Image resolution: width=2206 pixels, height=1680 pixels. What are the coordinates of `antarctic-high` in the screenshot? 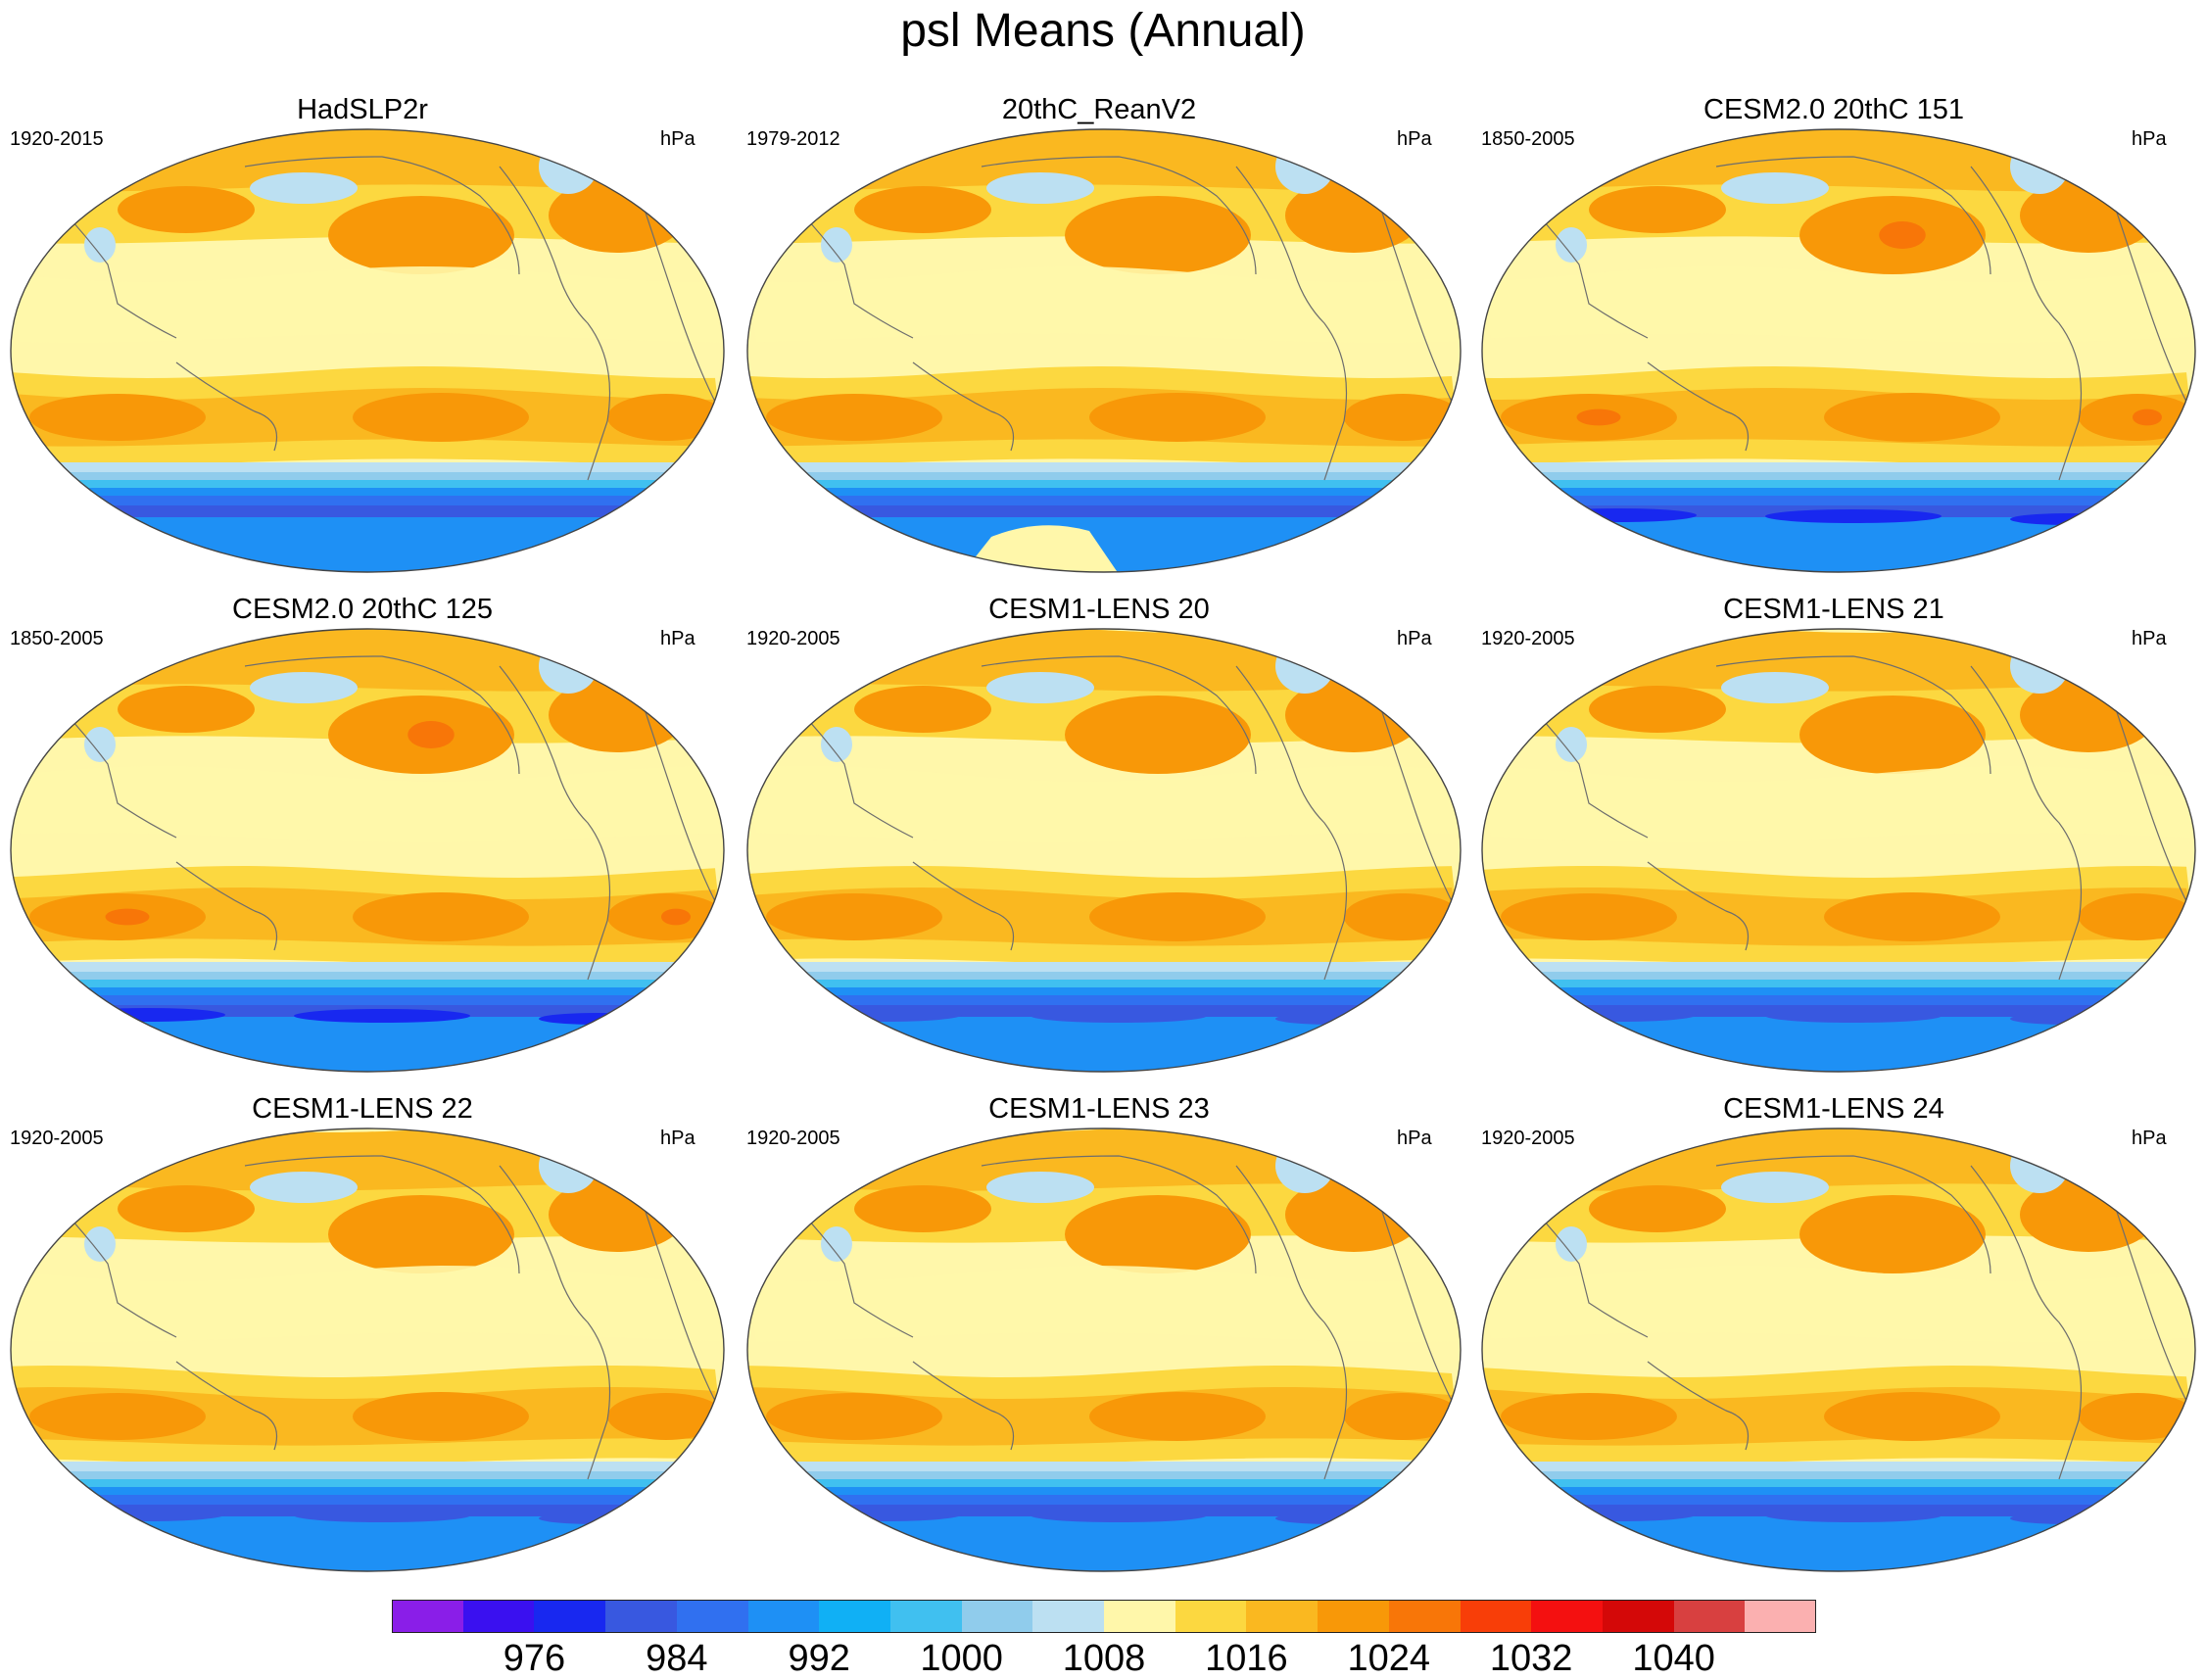 It's located at (1040, 548).